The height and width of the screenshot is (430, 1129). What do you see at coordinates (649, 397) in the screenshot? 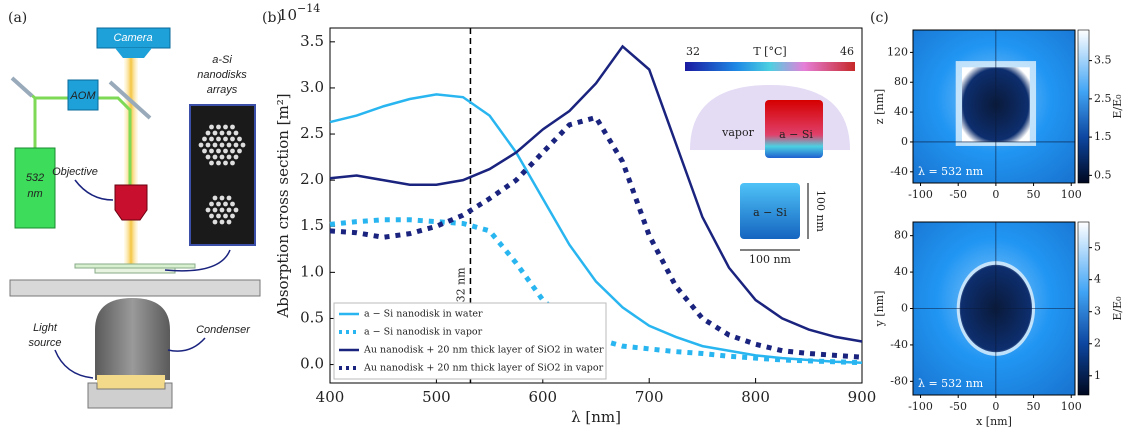
I see `x-tick-label: 700` at bounding box center [649, 397].